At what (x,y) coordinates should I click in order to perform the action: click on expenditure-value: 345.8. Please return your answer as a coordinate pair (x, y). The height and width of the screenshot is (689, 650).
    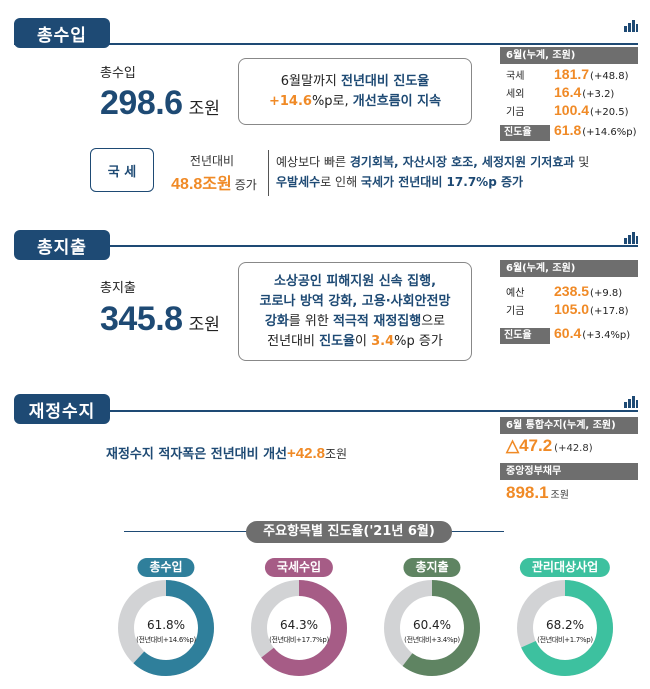
    Looking at the image, I should click on (141, 319).